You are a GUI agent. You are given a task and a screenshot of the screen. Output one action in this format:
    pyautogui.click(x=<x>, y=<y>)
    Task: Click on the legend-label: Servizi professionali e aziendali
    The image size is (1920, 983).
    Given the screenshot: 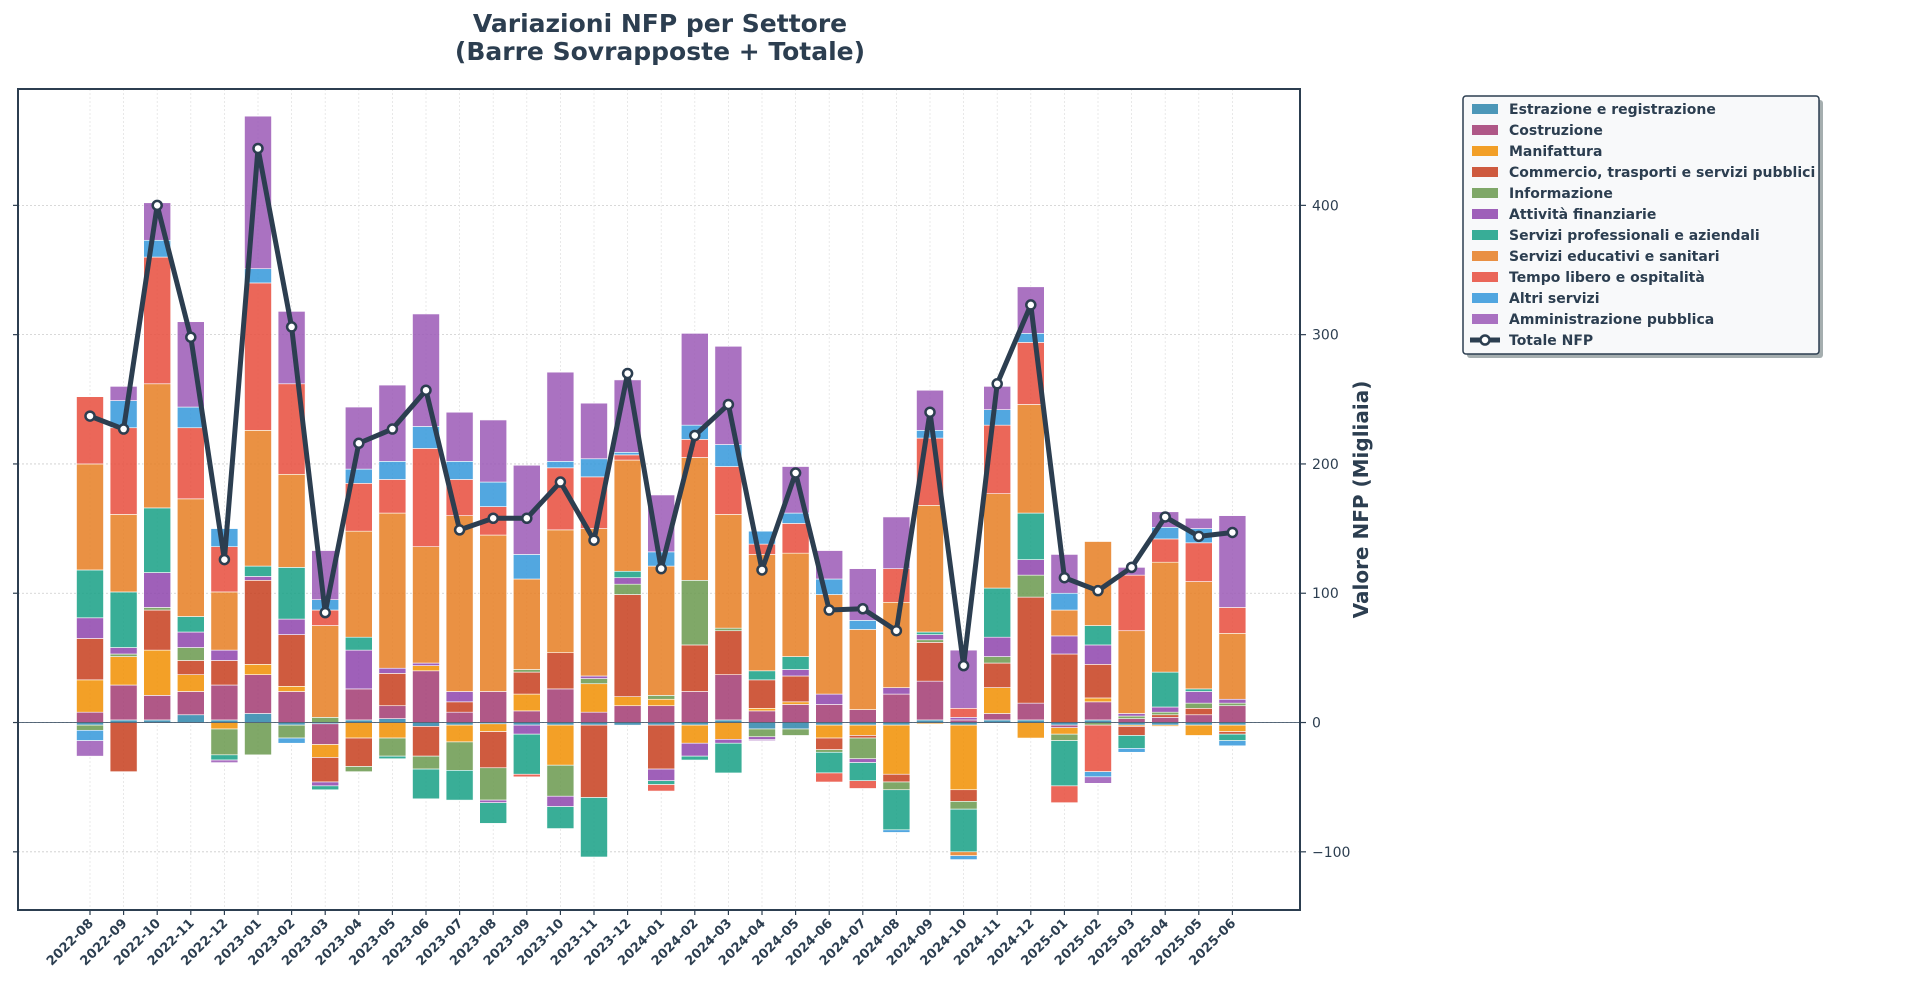 What is the action you would take?
    pyautogui.click(x=1634, y=236)
    